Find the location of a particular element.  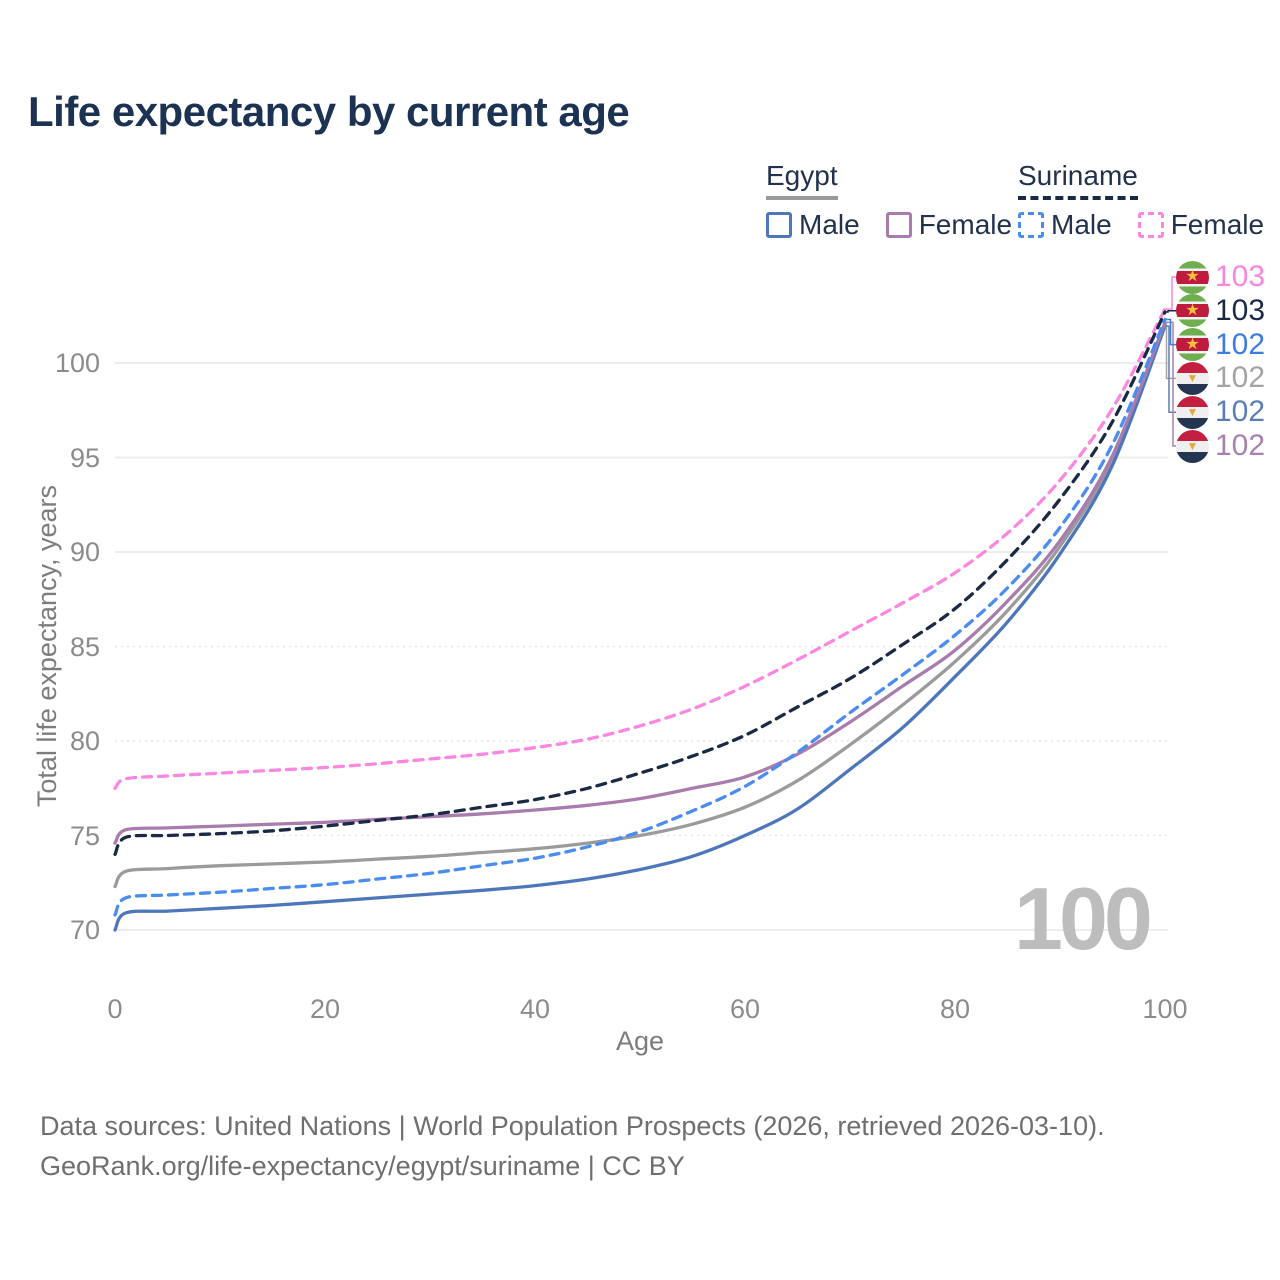

y-tick-75: 75 is located at coordinates (84, 835).